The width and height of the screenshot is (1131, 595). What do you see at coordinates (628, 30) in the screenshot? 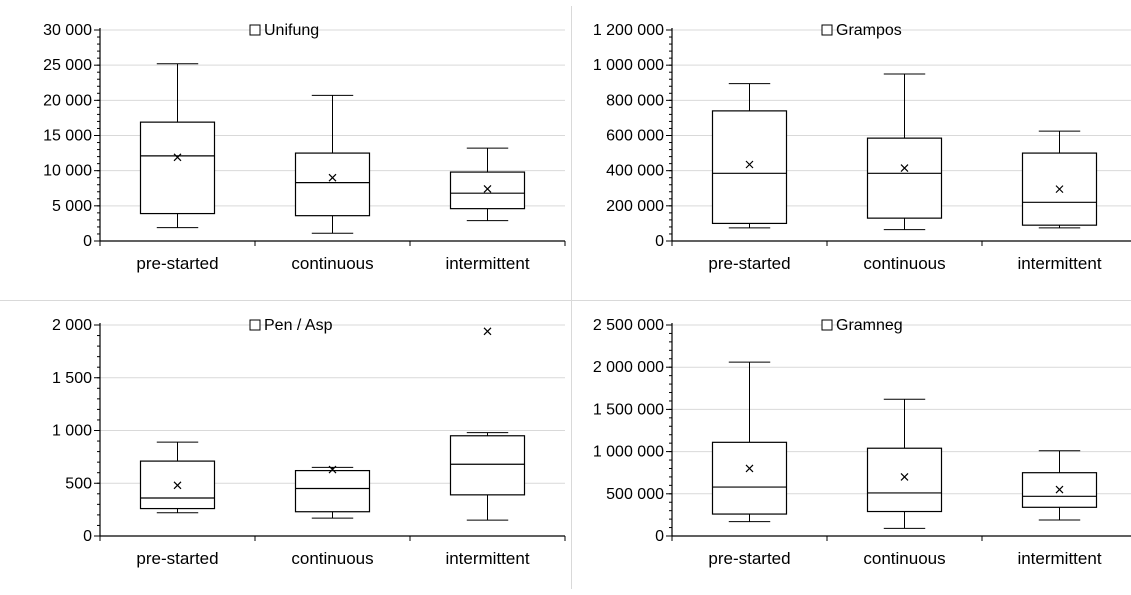
I see `y-tick-label: 1 200 000` at bounding box center [628, 30].